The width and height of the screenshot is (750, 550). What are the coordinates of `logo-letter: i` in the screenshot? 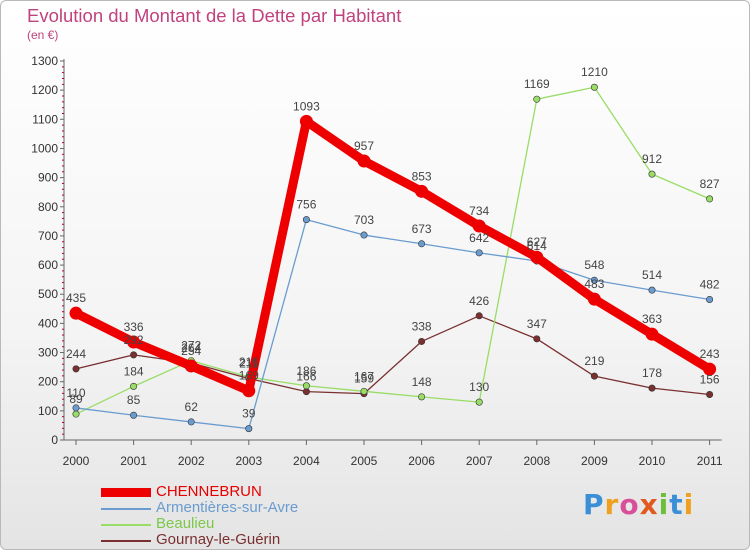 It's located at (689, 504).